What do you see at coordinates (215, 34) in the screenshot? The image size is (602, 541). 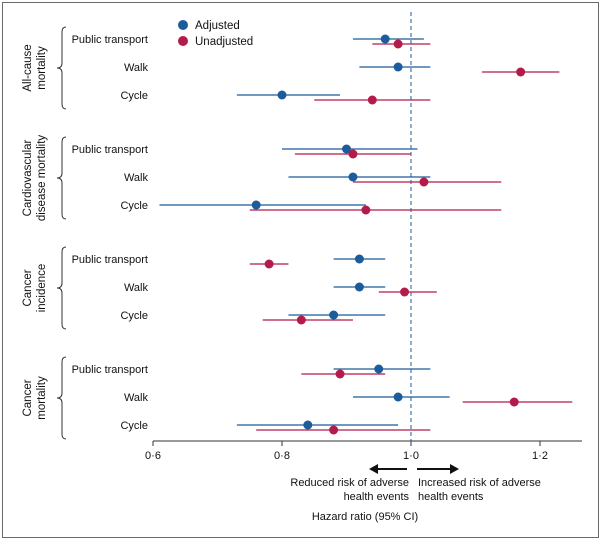 I see `legend: Adjusted Unadjusted` at bounding box center [215, 34].